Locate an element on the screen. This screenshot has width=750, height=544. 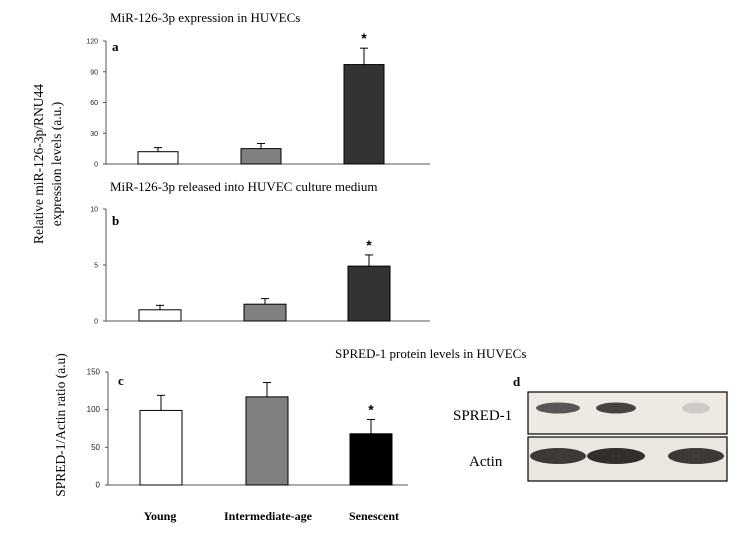
category-label-intermediate: Intermediate-age is located at coordinates (268, 516).